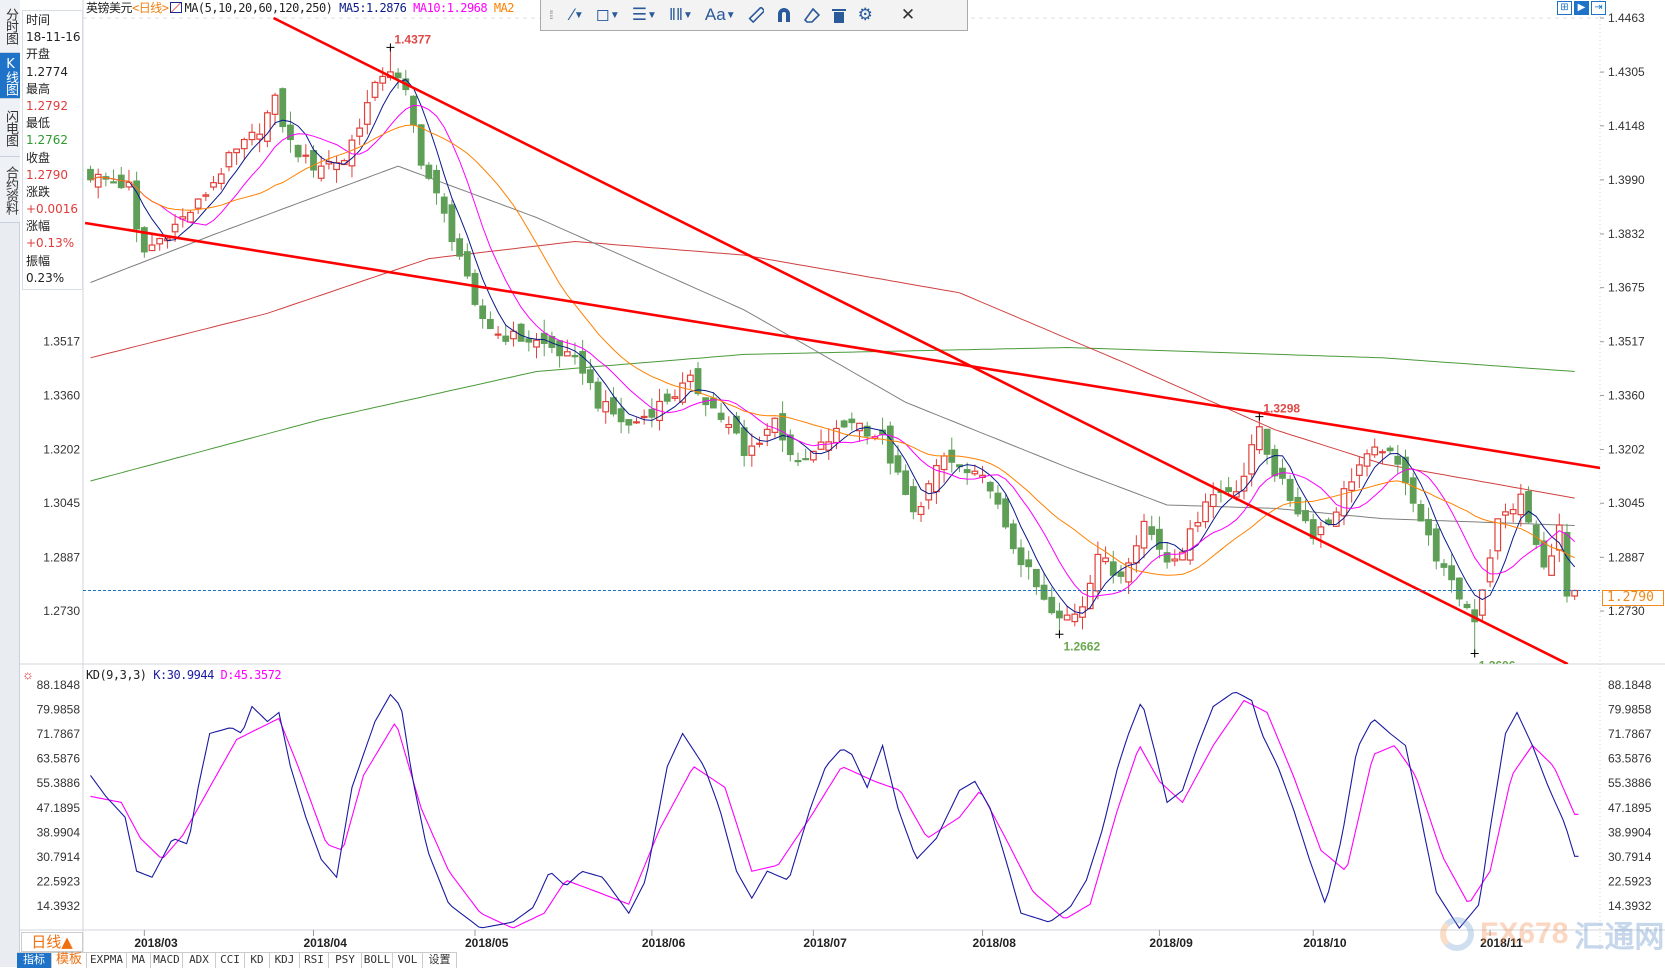 The image size is (1665, 968). I want to click on indicator-settings-icon: ☼, so click(28, 674).